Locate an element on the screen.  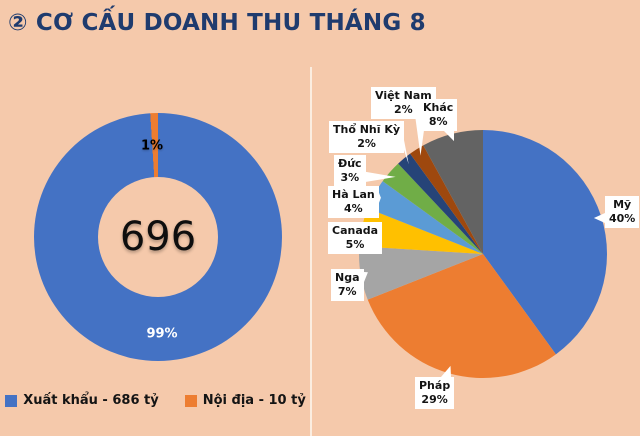
panel-divider is located at coordinates (311, 251).